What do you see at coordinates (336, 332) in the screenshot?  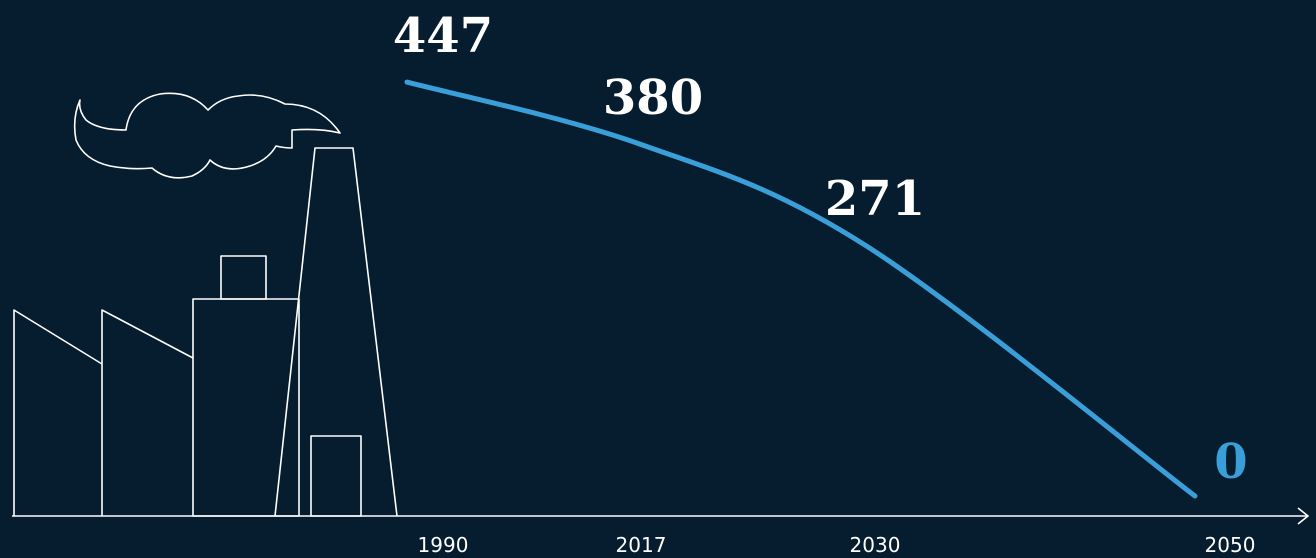 I see `chimney` at bounding box center [336, 332].